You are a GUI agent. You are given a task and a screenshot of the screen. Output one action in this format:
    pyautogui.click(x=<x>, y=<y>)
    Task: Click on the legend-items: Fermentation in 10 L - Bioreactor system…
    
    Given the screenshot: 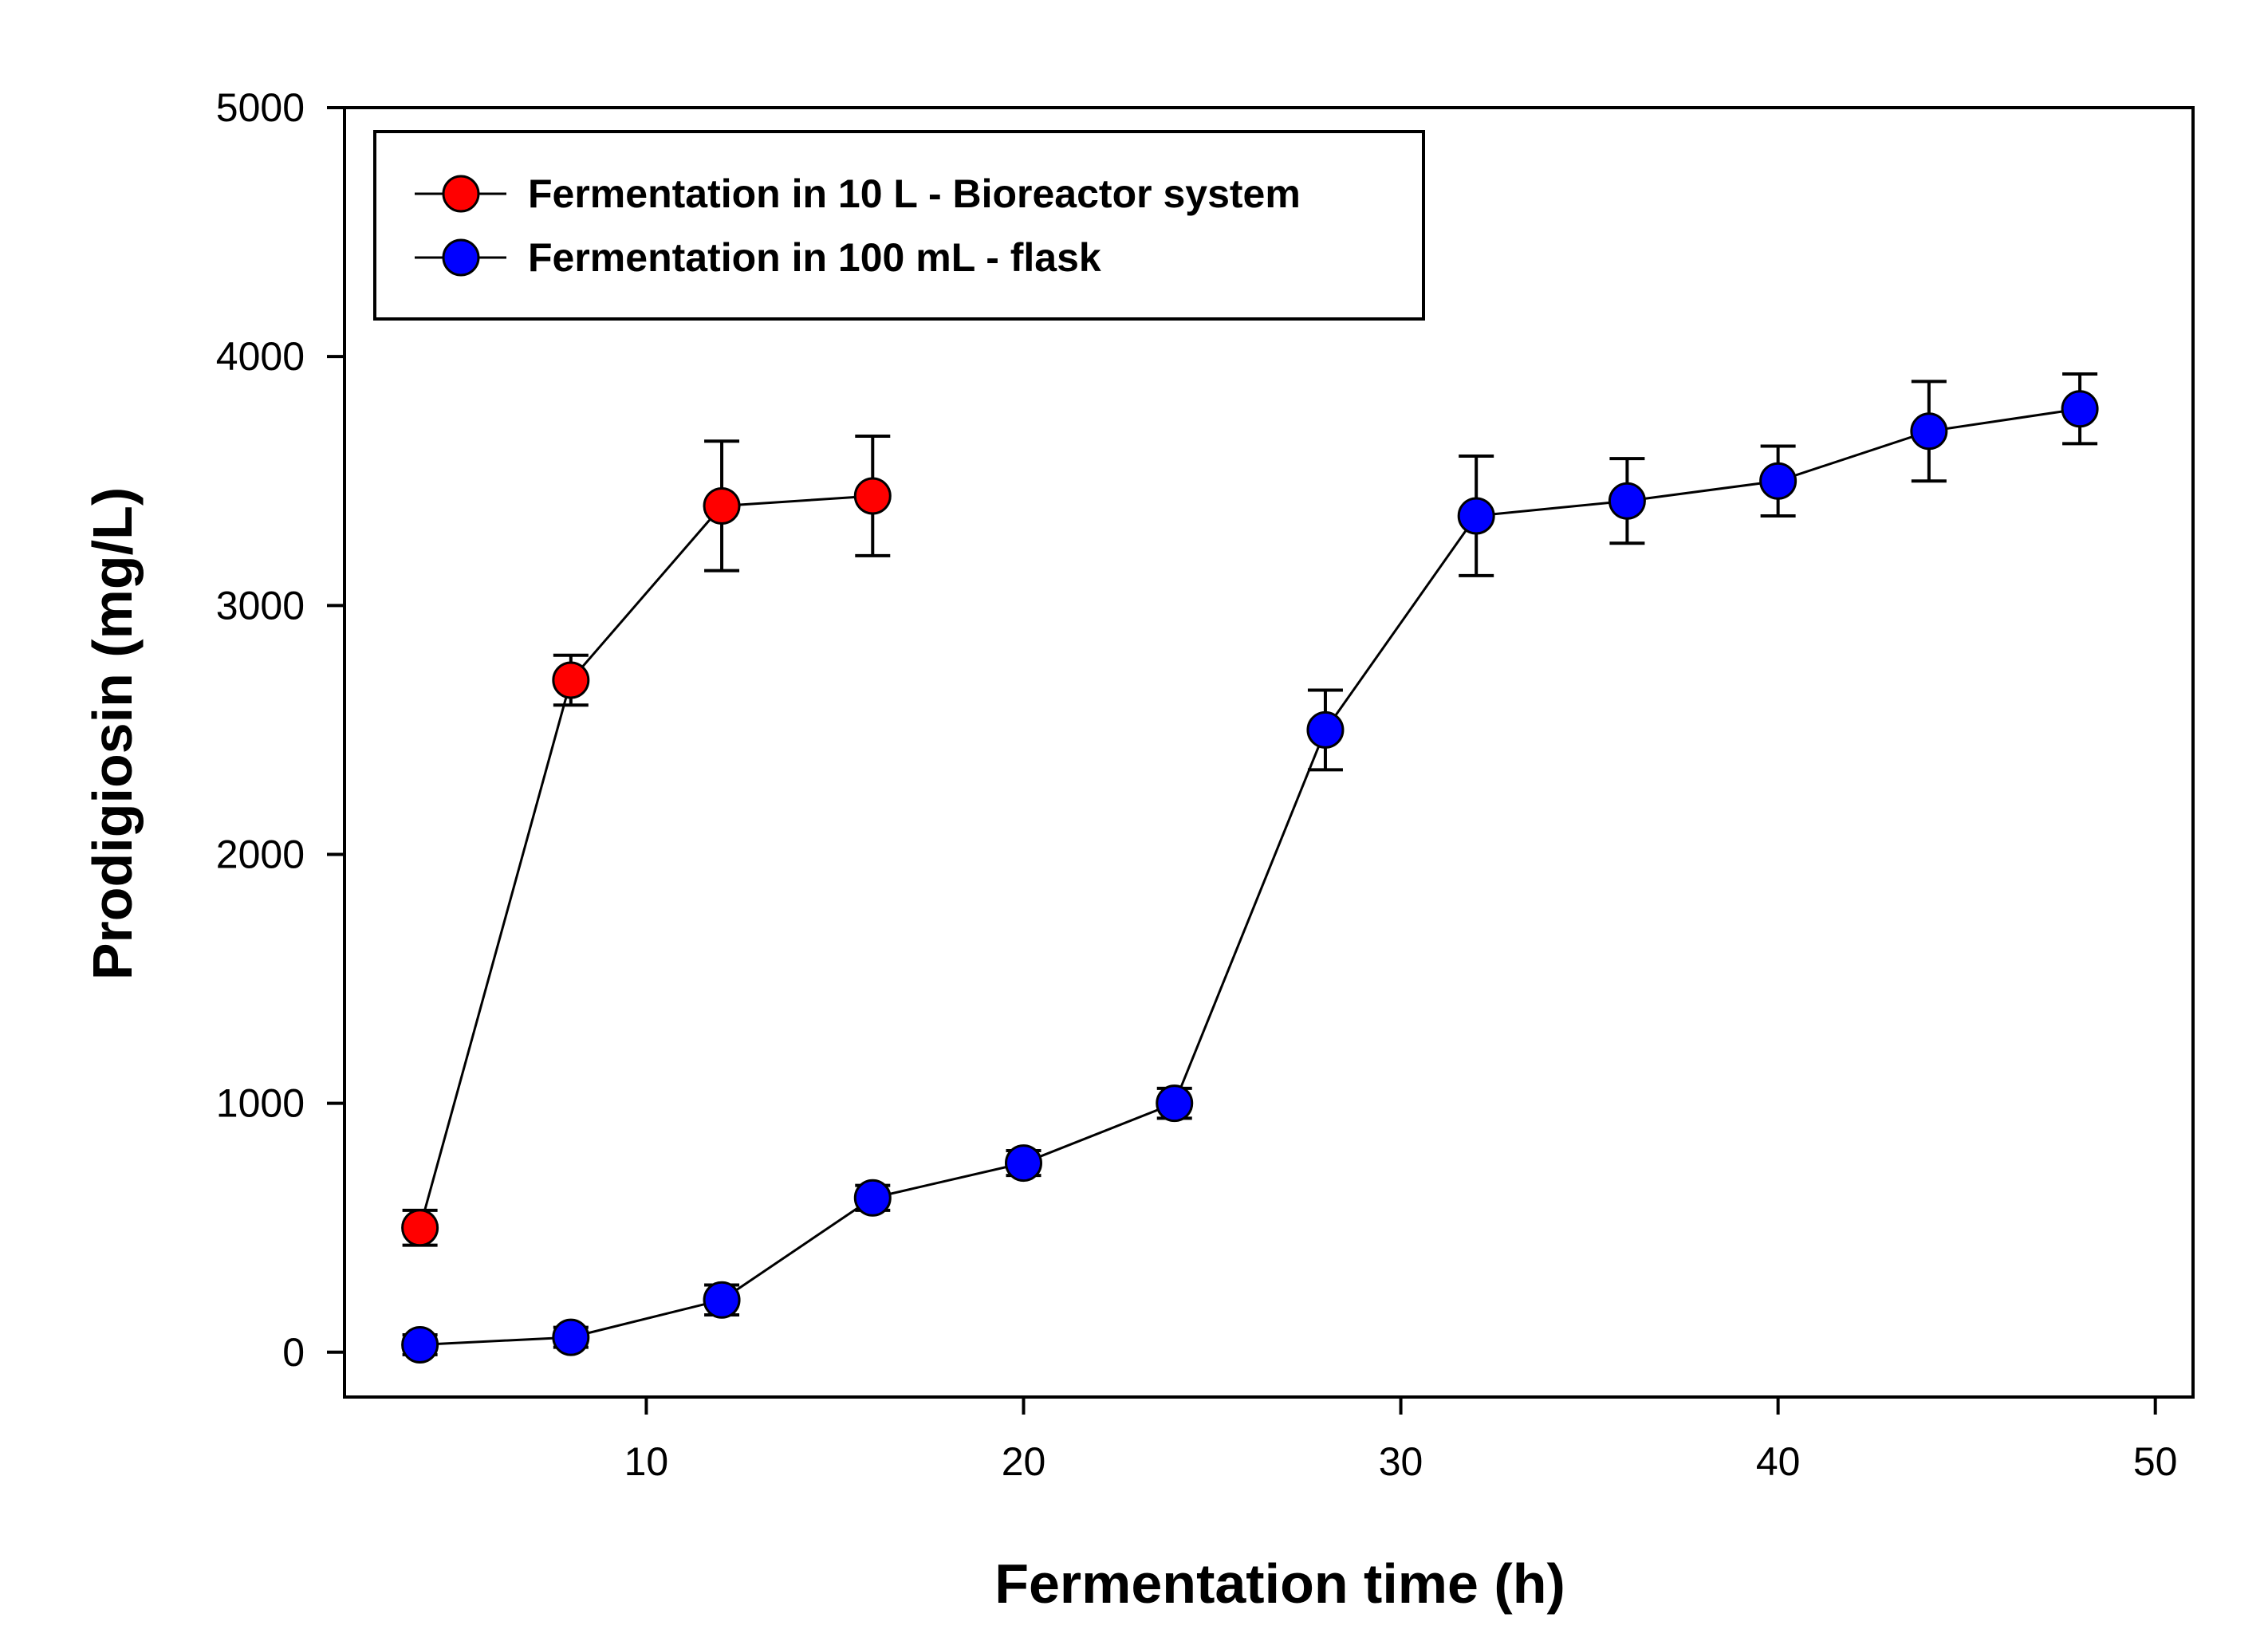 What is the action you would take?
    pyautogui.click(x=858, y=225)
    